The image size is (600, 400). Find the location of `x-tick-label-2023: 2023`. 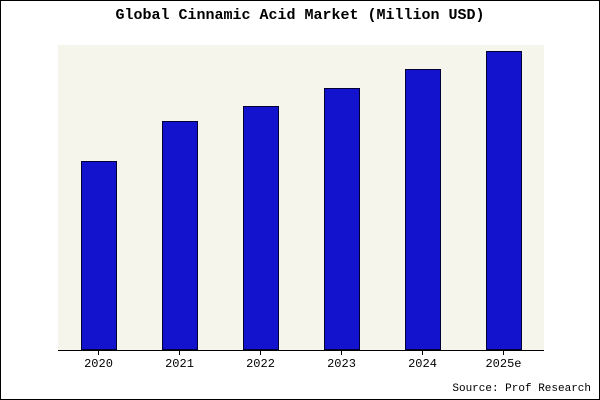

x-tick-label-2023: 2023 is located at coordinates (341, 361).